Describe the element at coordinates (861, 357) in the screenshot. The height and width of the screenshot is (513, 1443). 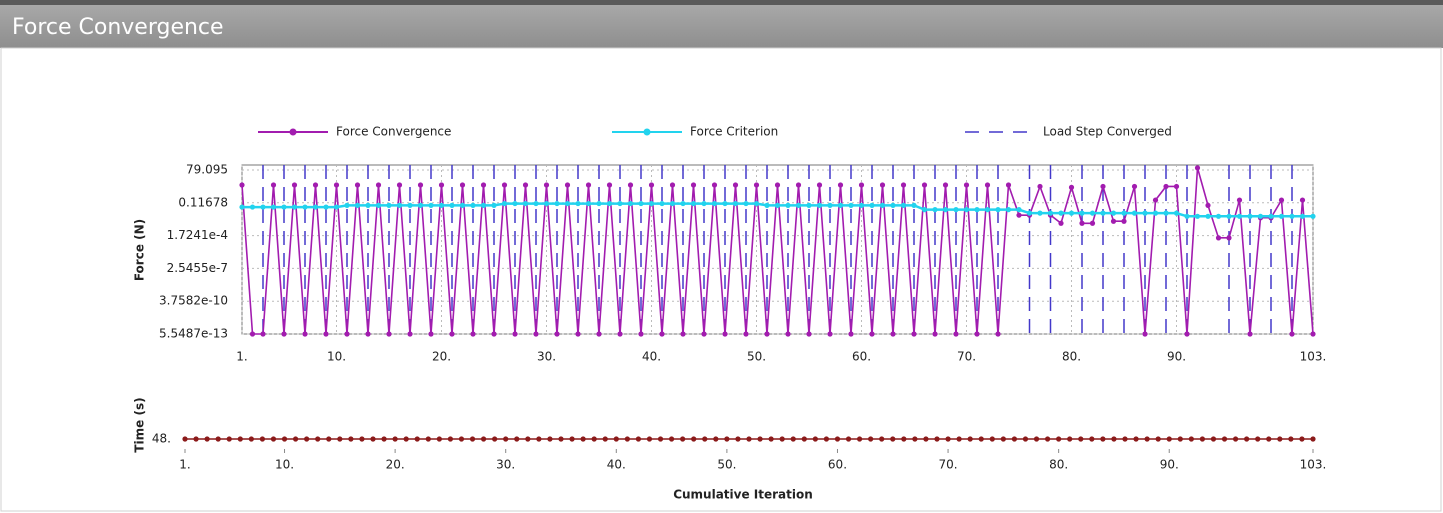
I see `x-tick-label: 60.` at that location.